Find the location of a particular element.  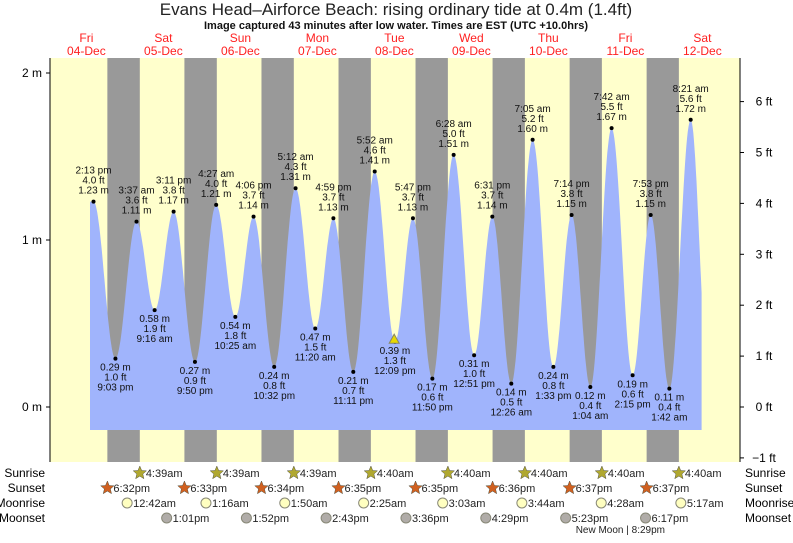

low-tide-meters-label: 0.31 m is located at coordinates (474, 364).